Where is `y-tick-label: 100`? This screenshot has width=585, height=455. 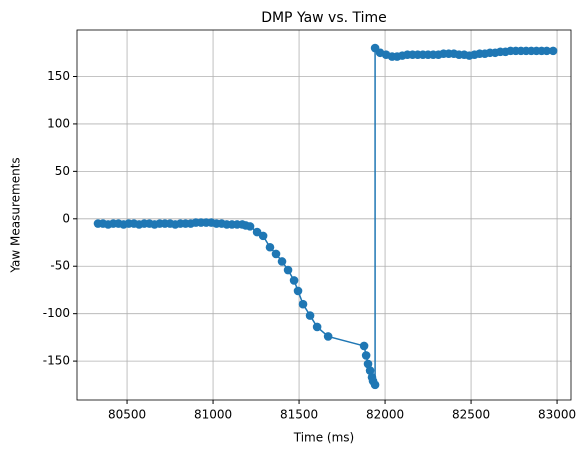 y-tick-label: 100 is located at coordinates (58, 123).